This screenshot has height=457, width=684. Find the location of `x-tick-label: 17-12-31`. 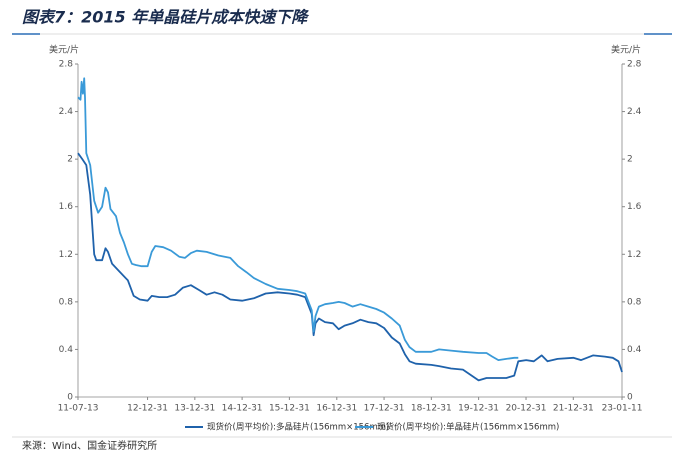

x-tick-label: 17-12-31 is located at coordinates (384, 409).